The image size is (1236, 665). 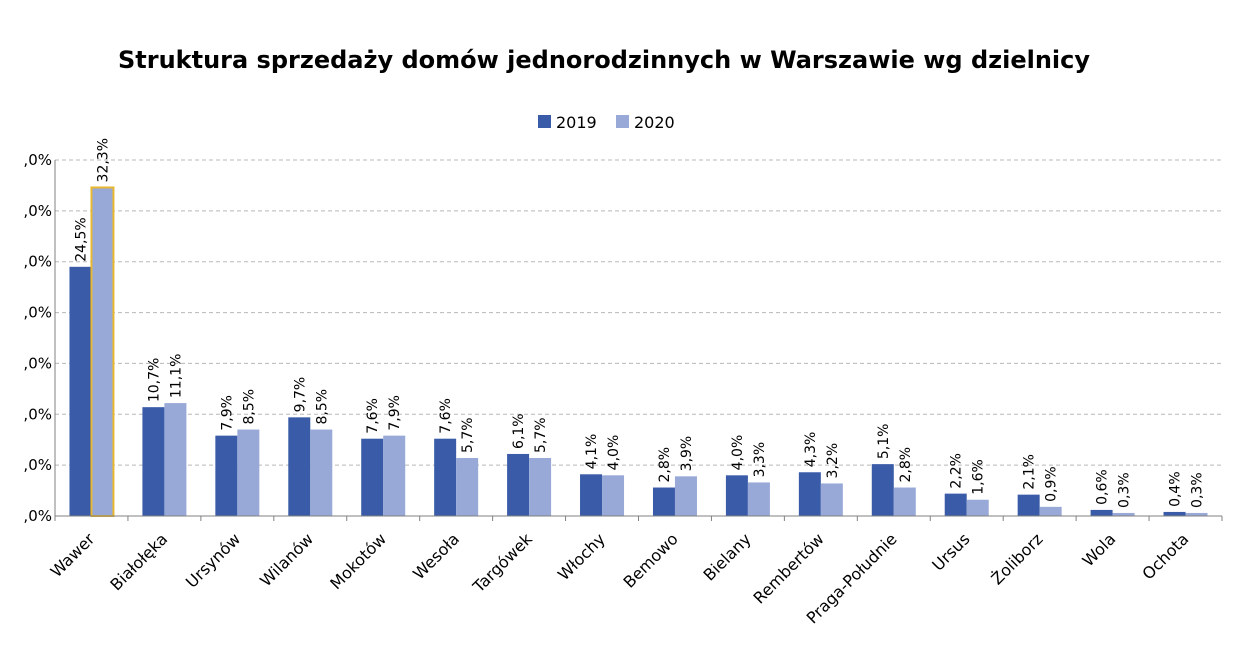 What do you see at coordinates (468, 435) in the screenshot?
I see `data-label-2020-Wesoła: 5,7%` at bounding box center [468, 435].